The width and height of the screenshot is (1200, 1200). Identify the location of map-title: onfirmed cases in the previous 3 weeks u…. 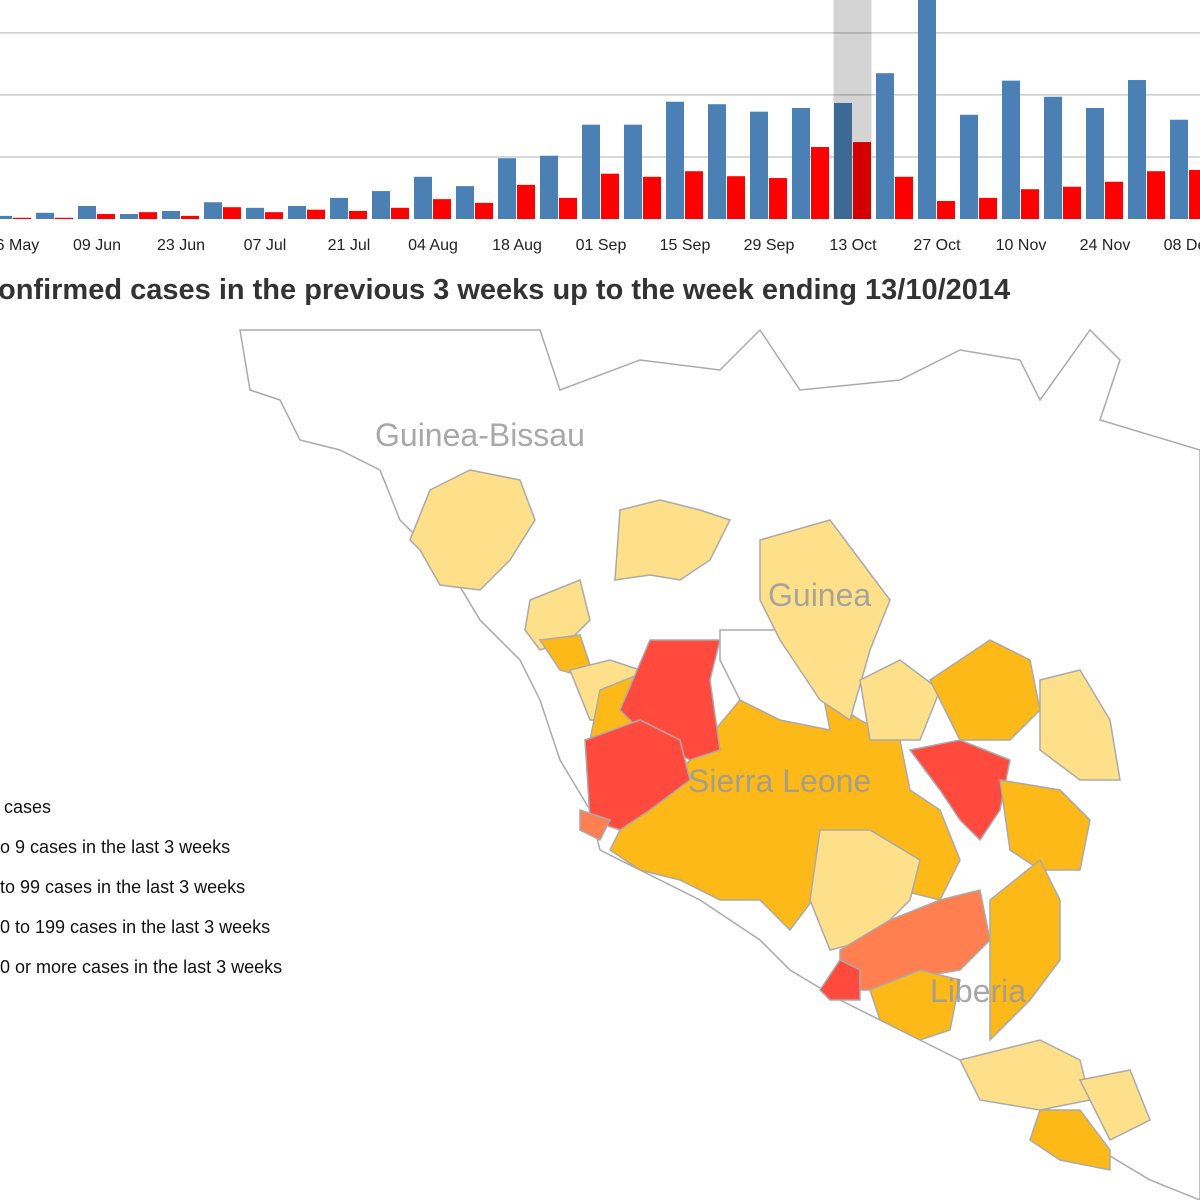
(505, 290).